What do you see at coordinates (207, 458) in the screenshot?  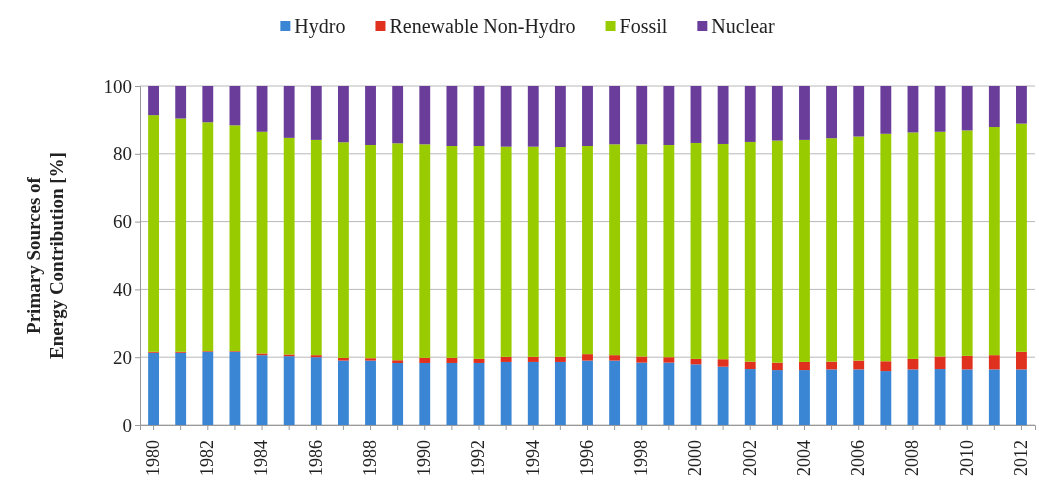 I see `x-tick-label: 1982` at bounding box center [207, 458].